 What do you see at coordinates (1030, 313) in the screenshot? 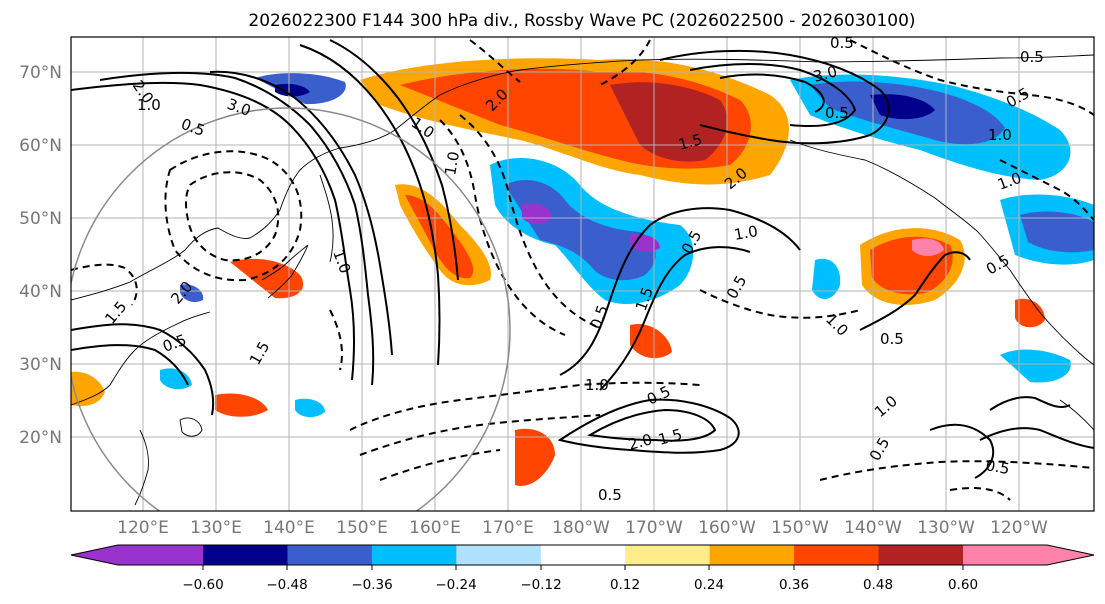
I see `div-positive-far-east` at bounding box center [1030, 313].